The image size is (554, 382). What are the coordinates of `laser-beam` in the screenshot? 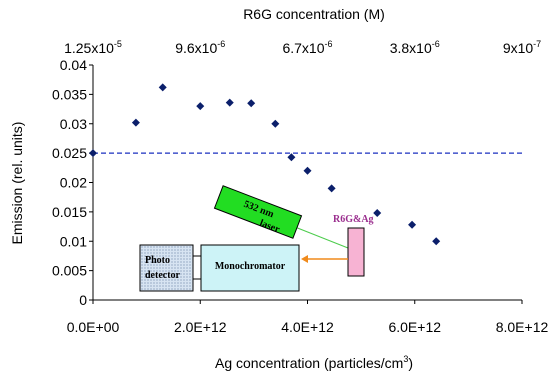 It's located at (321, 237).